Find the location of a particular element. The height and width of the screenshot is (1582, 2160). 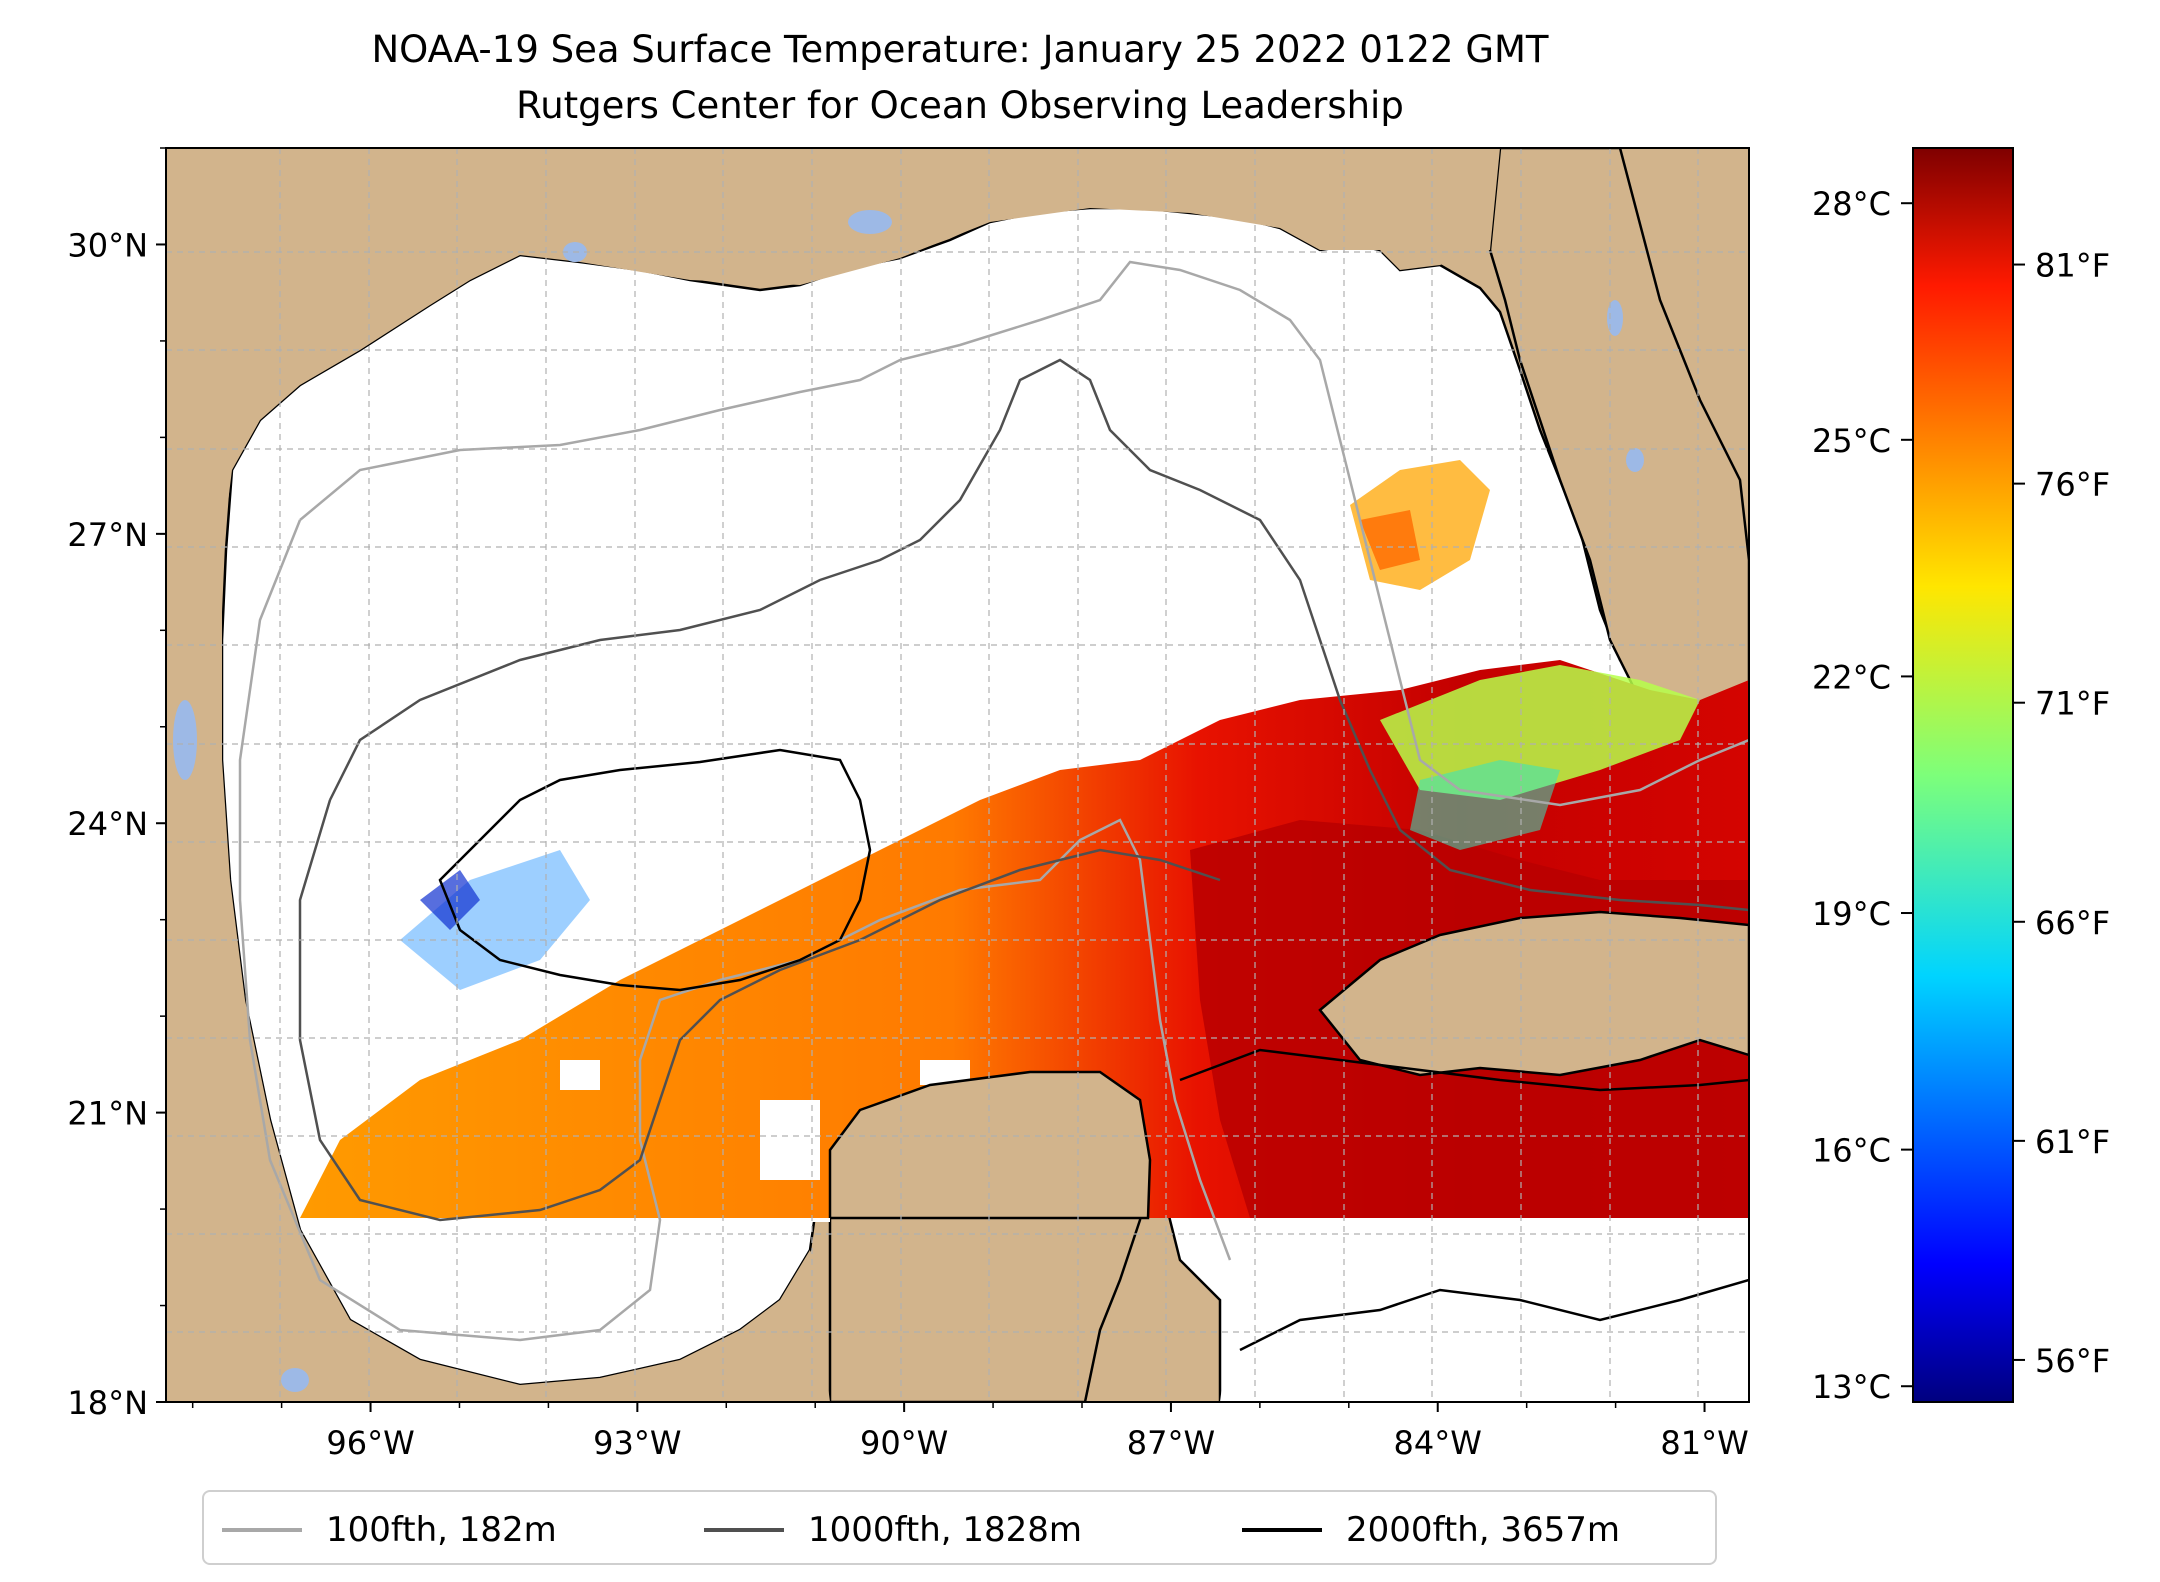

celsius-tick-label: 16°C is located at coordinates (1851, 1151).